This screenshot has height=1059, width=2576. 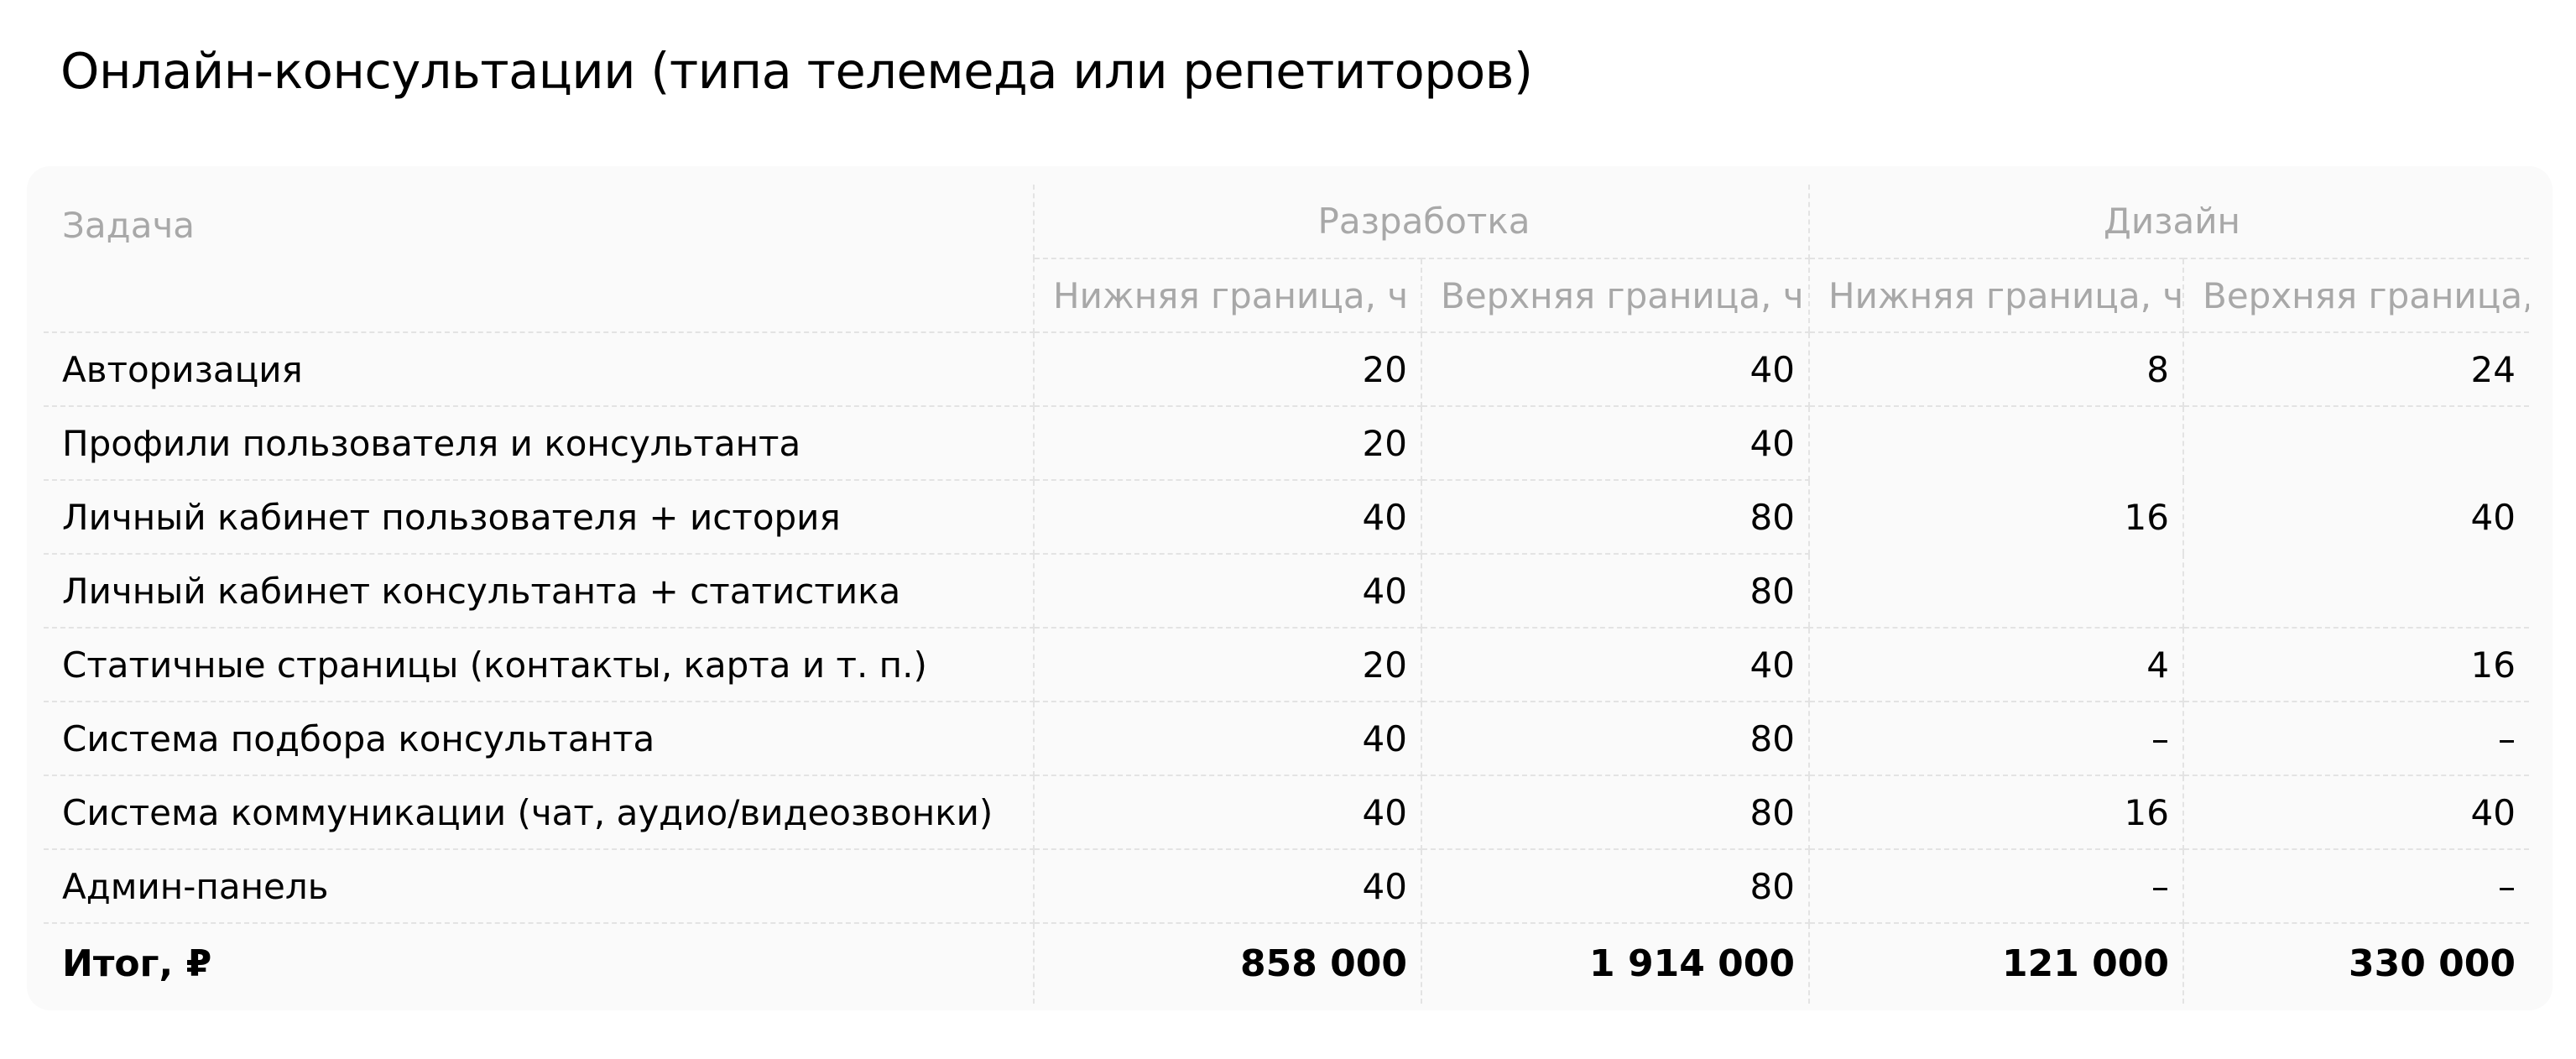 What do you see at coordinates (1996, 370) in the screenshot?
I see `design-low-cell: 8` at bounding box center [1996, 370].